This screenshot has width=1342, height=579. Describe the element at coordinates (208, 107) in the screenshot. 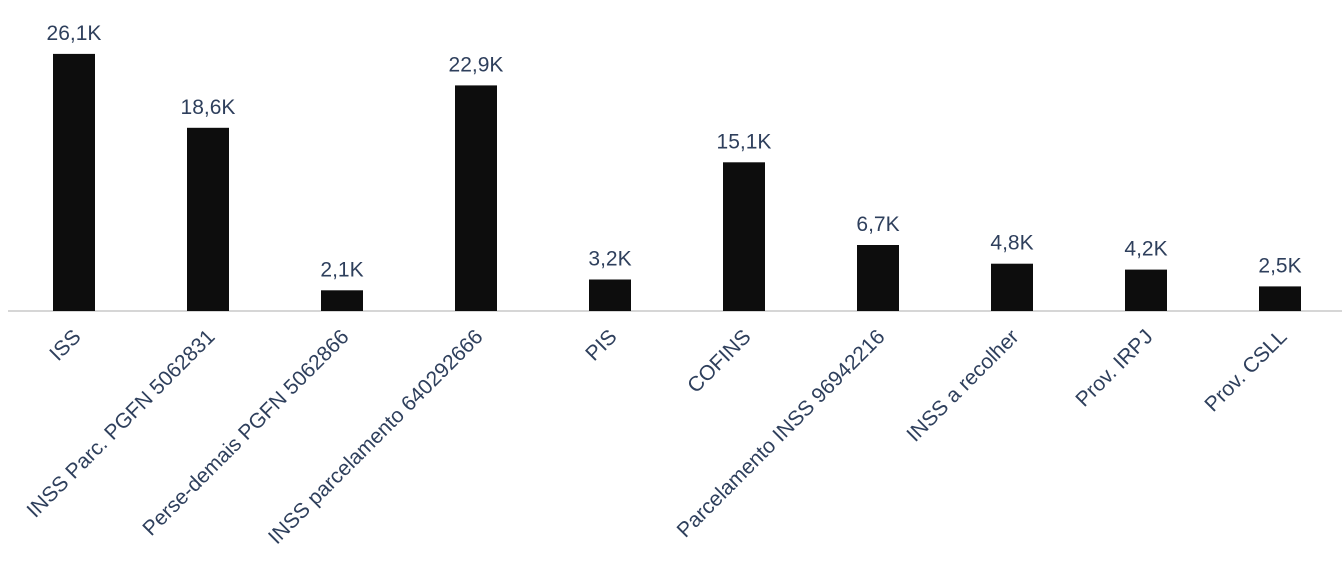

I see `data-label-1: 18,6K` at that location.